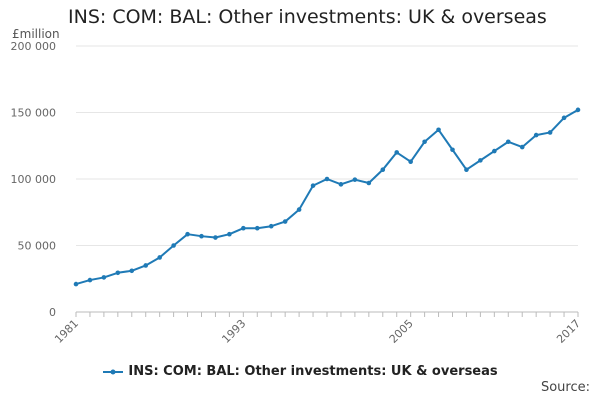  I want to click on y-tick-label: 50 000, so click(37, 246).